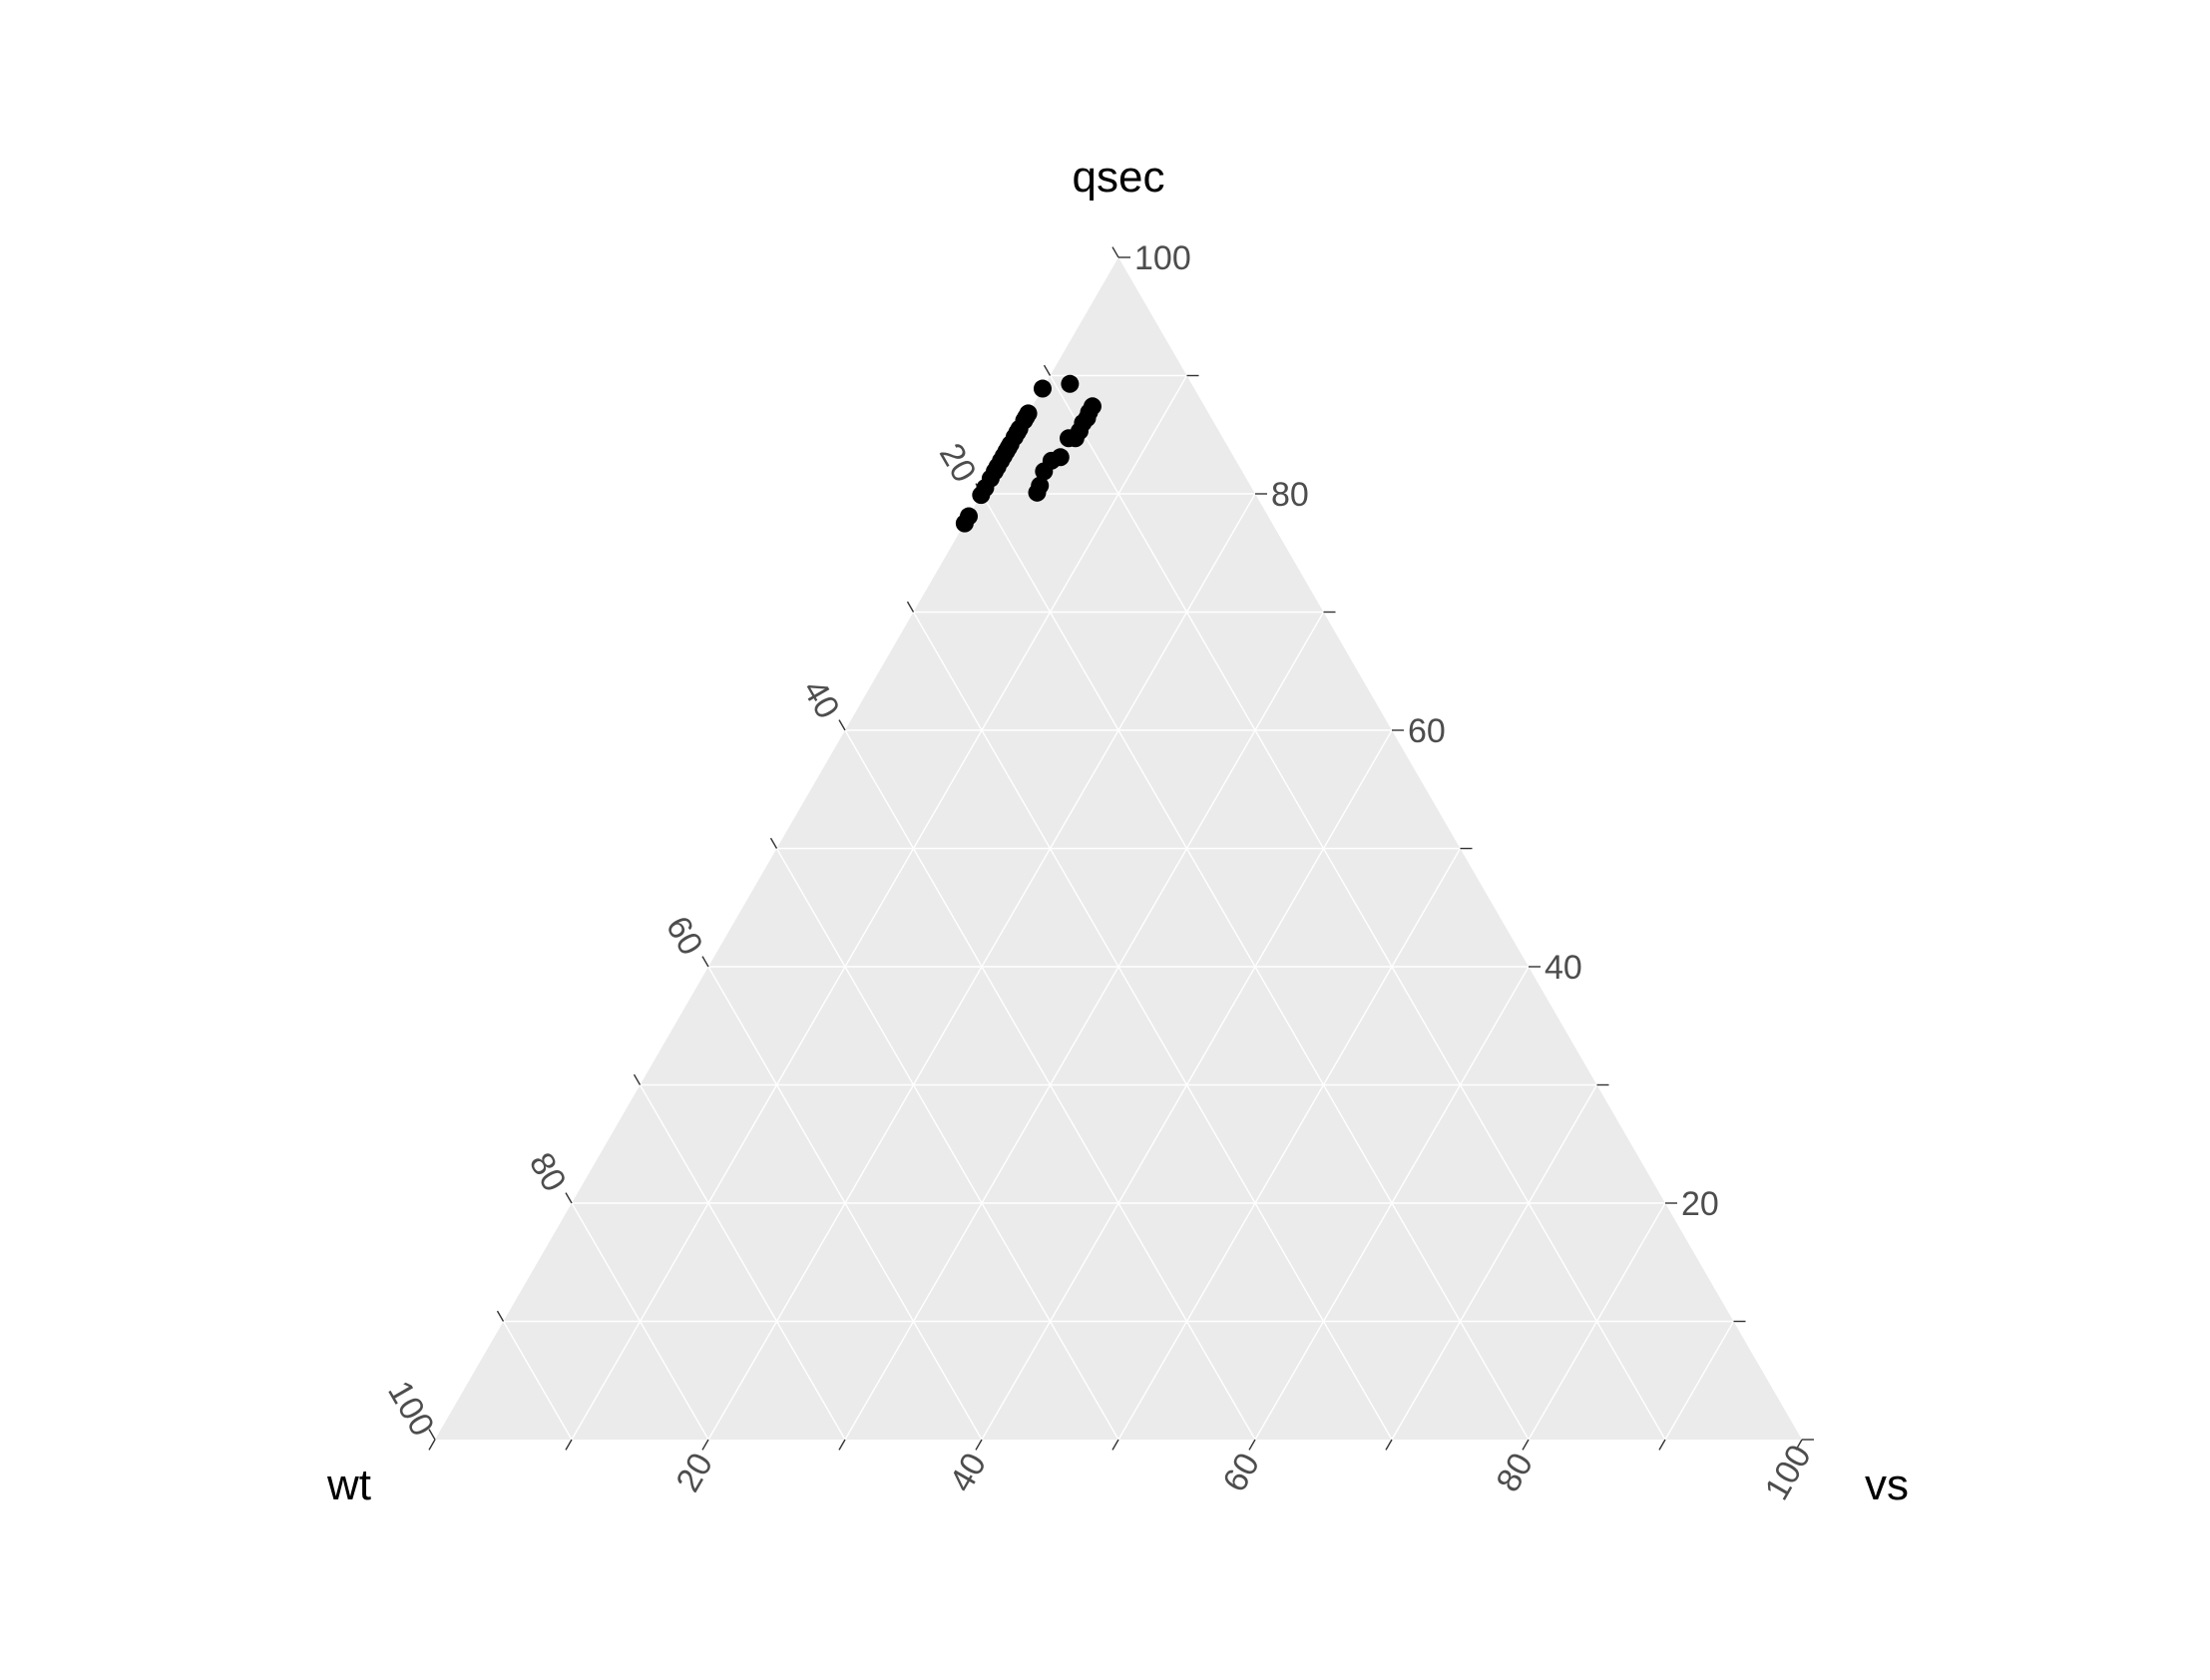 The image size is (2210, 1680). Describe the element at coordinates (348, 1485) in the screenshot. I see `axis-title-wt: wt` at that location.